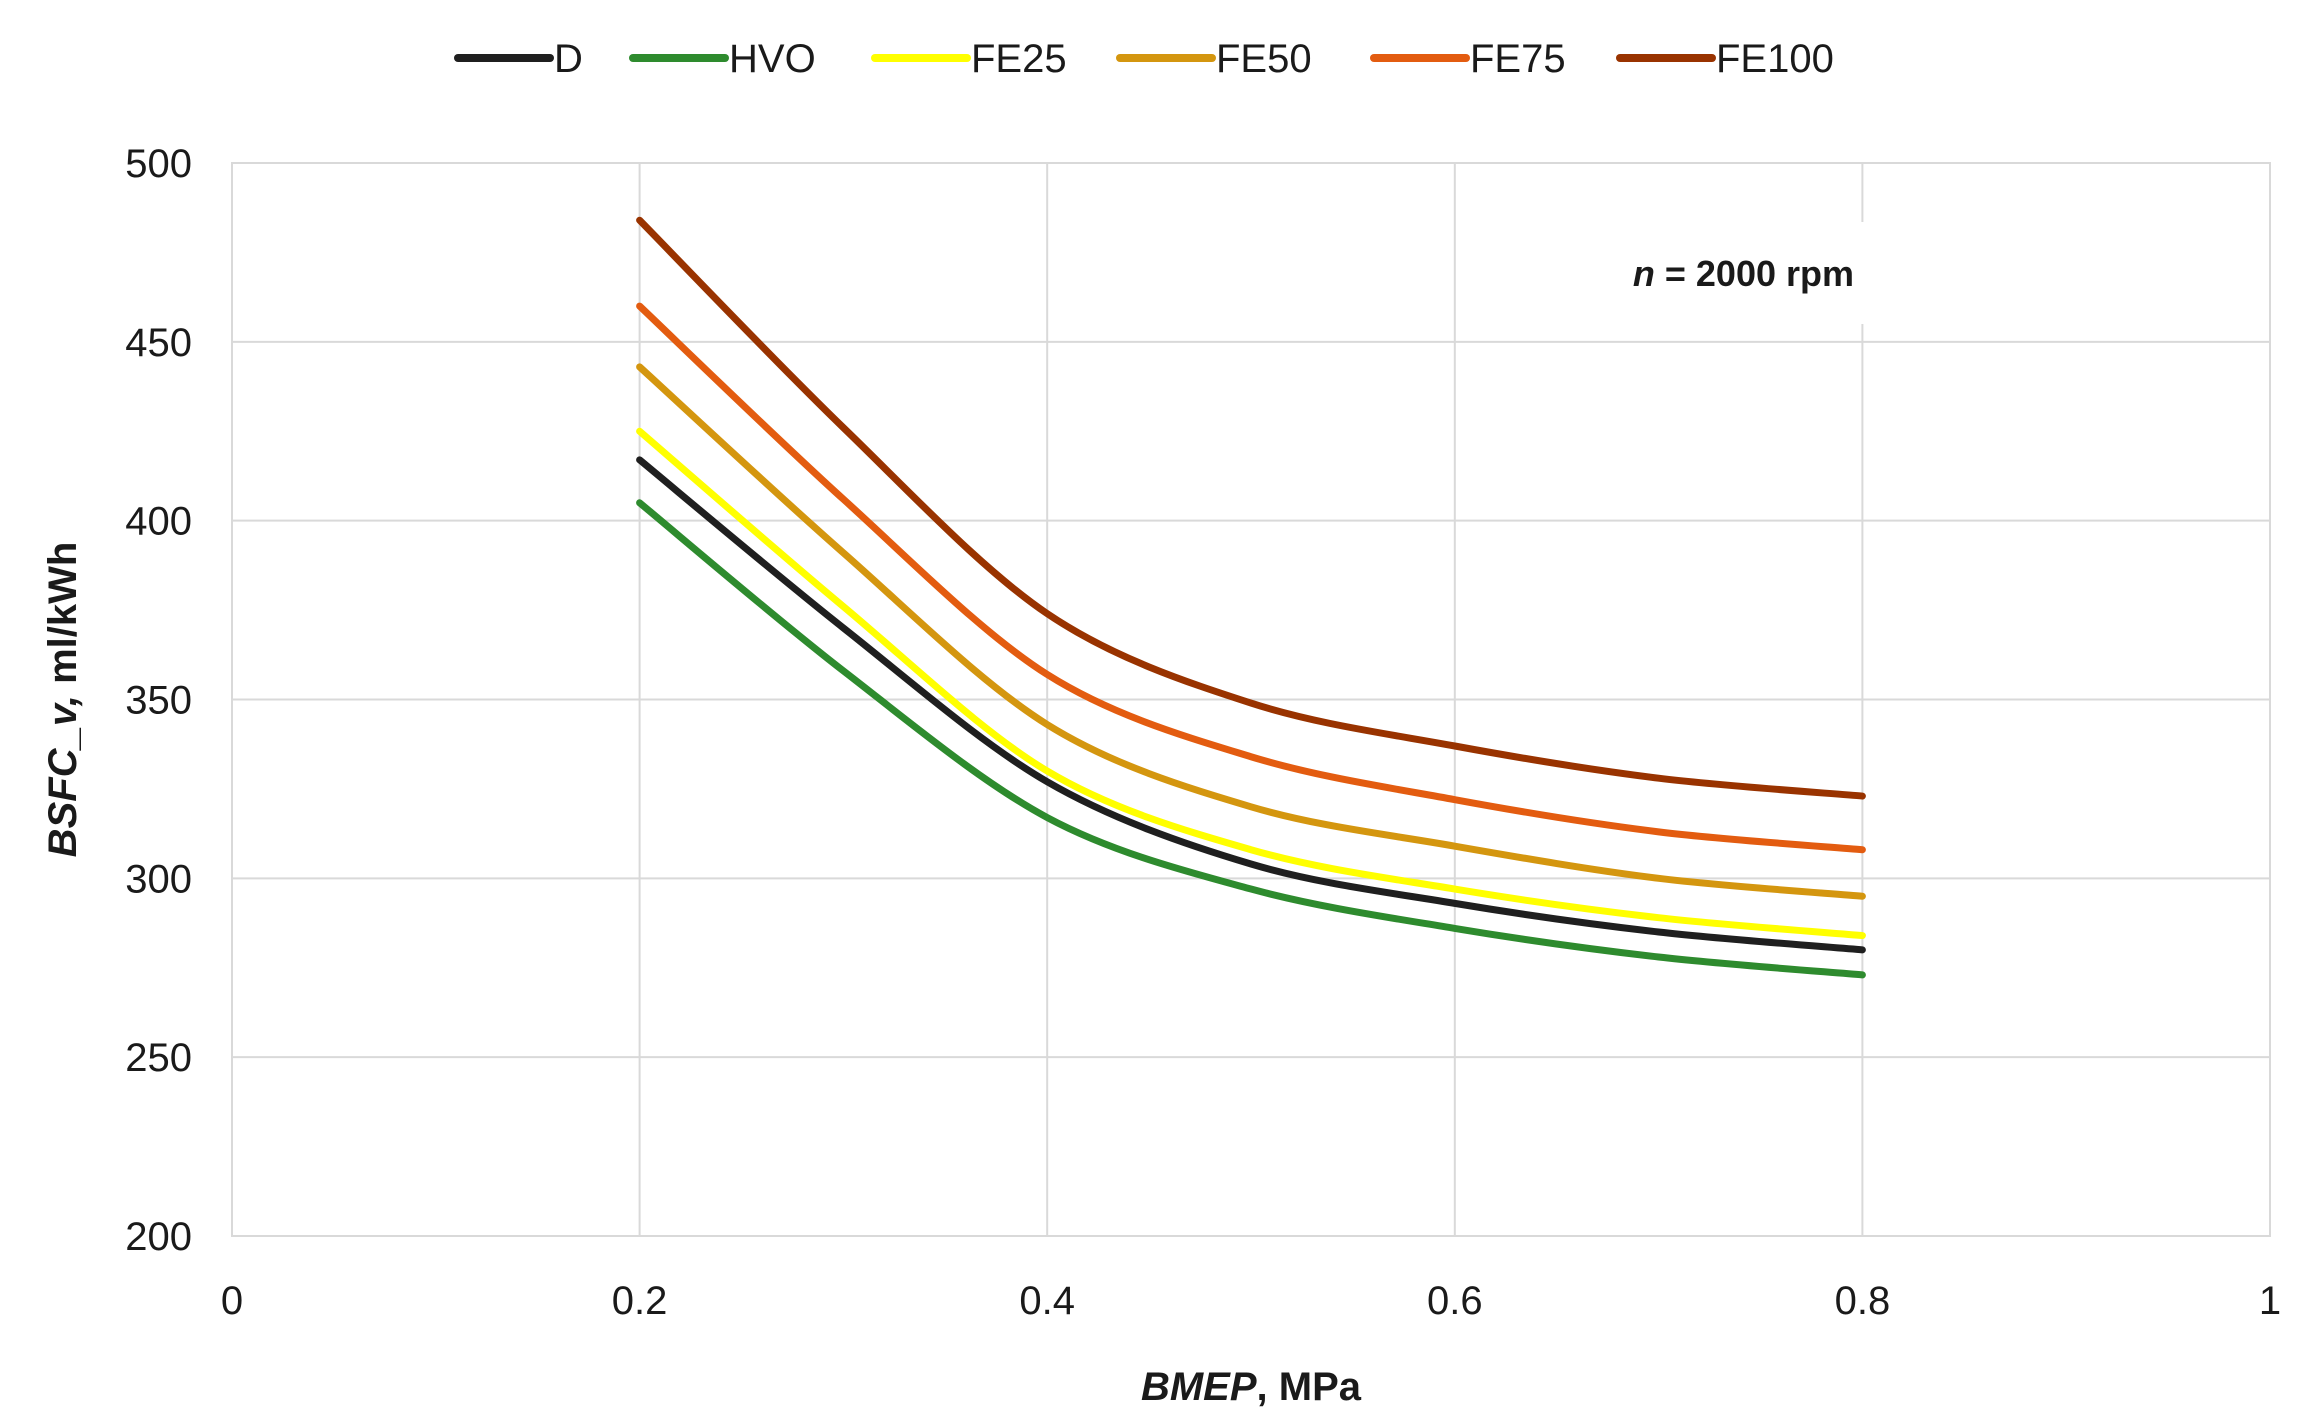  What do you see at coordinates (969, 59) in the screenshot?
I see `legend-item-fe25: FE25` at bounding box center [969, 59].